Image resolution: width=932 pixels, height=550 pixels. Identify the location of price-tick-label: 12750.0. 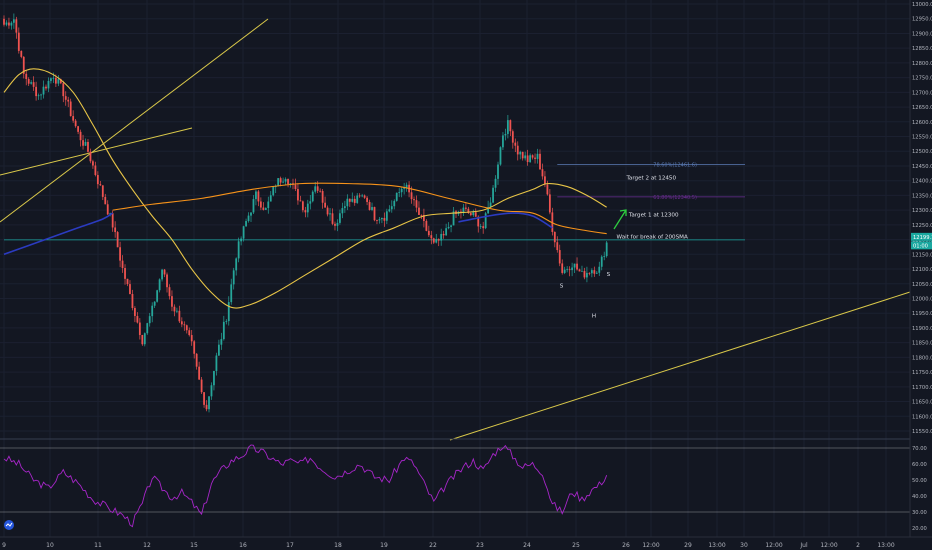
(922, 79).